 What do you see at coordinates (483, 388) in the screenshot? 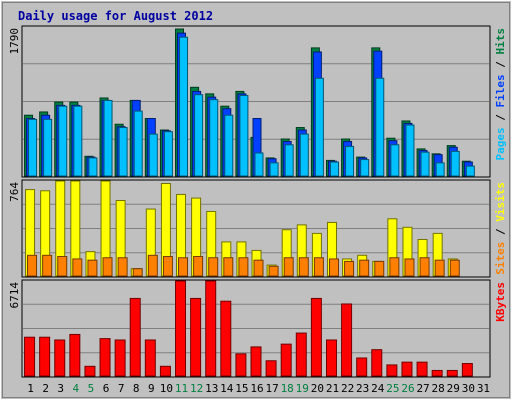
I see `x-tick-label: 31` at bounding box center [483, 388].